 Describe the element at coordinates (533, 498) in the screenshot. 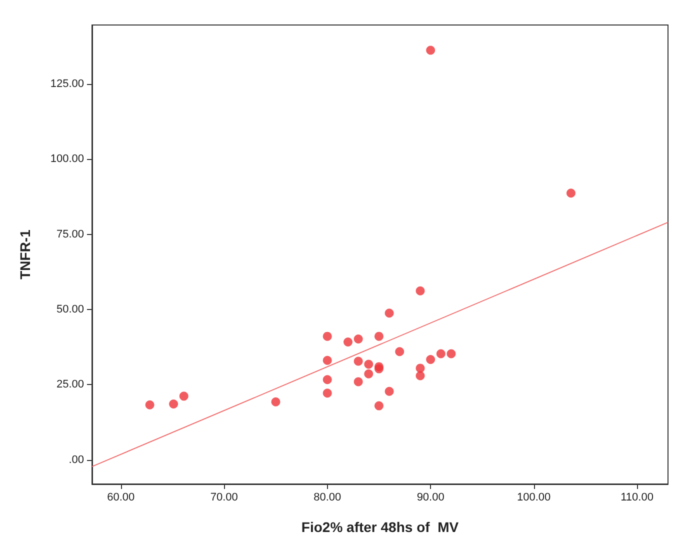

I see `x-tick-label: 100.00` at that location.